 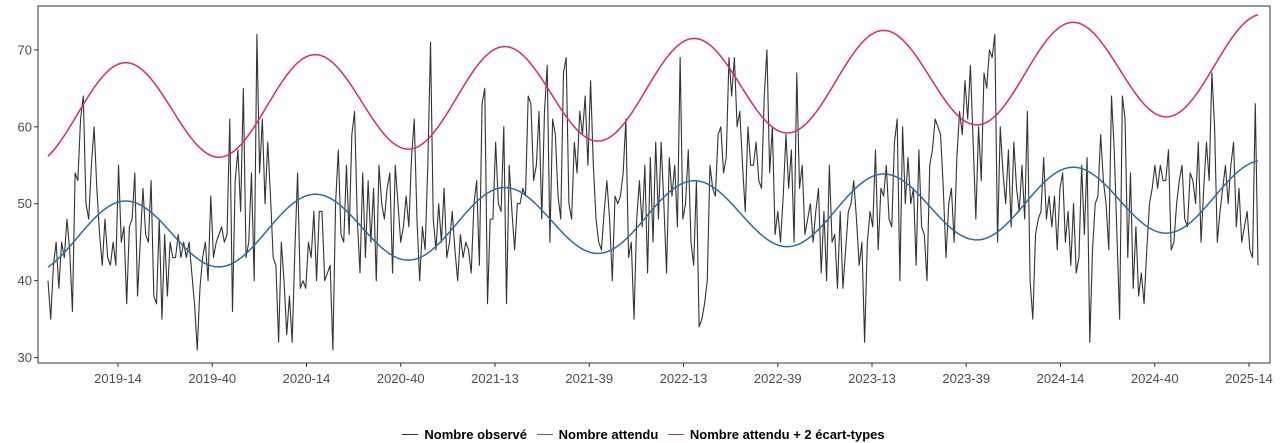 I want to click on legend-key-threshold, so click(x=675, y=434).